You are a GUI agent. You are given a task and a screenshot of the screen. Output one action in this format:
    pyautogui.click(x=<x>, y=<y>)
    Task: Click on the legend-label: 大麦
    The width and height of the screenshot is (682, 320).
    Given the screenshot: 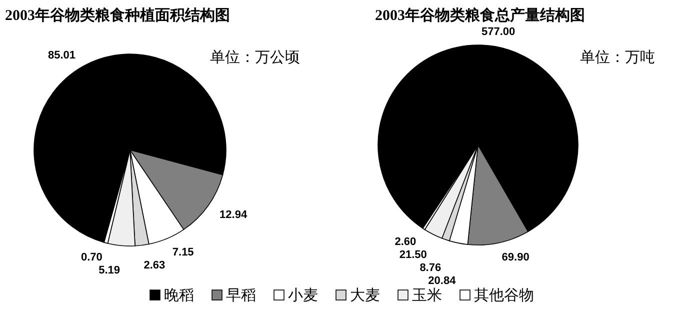 What is the action you would take?
    pyautogui.click(x=365, y=295)
    